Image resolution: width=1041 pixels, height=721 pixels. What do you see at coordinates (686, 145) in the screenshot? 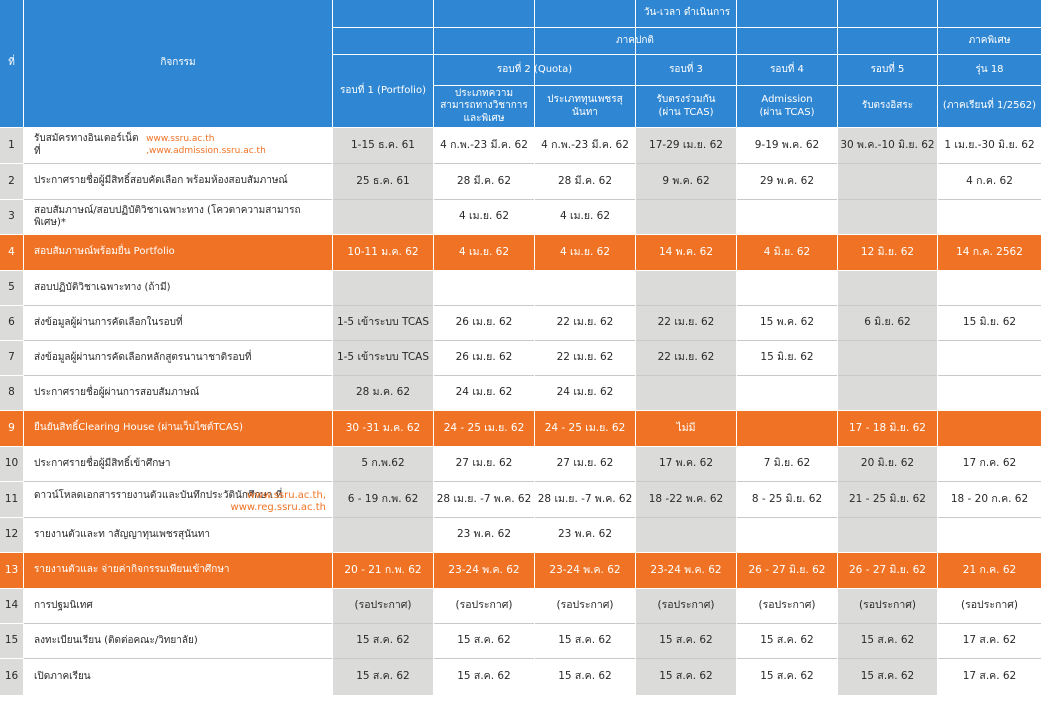
I see `date-cell-r3: 17-29 เม.ย. 62` at bounding box center [686, 145].